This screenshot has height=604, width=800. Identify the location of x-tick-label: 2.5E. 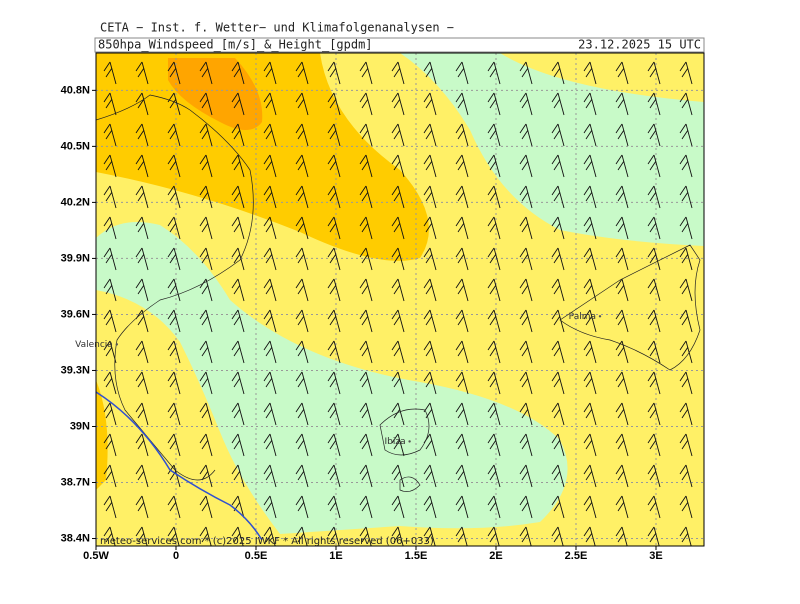
(576, 556).